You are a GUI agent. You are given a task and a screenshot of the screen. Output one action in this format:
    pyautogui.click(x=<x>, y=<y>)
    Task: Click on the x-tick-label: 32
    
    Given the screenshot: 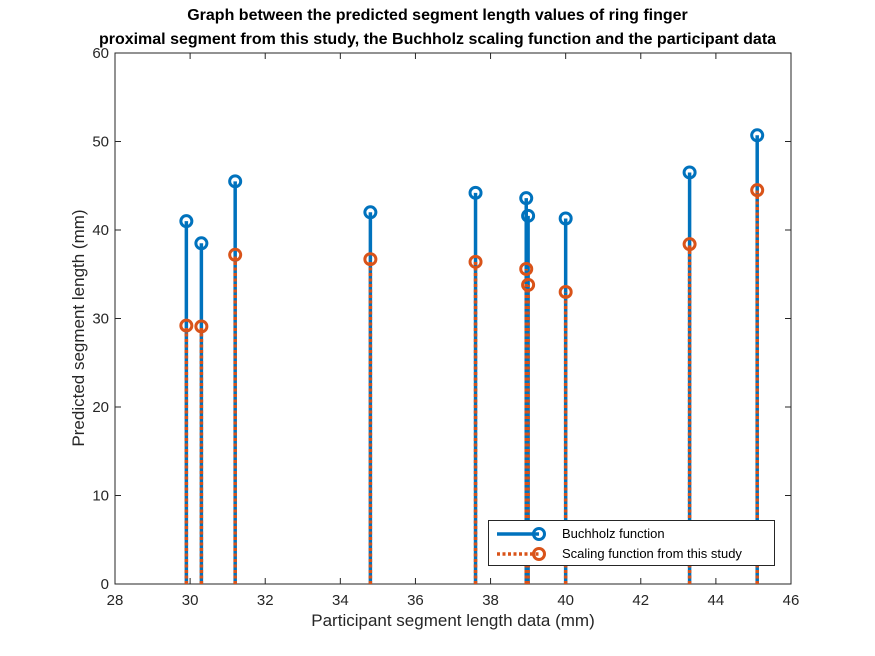 What is the action you would take?
    pyautogui.click(x=265, y=600)
    